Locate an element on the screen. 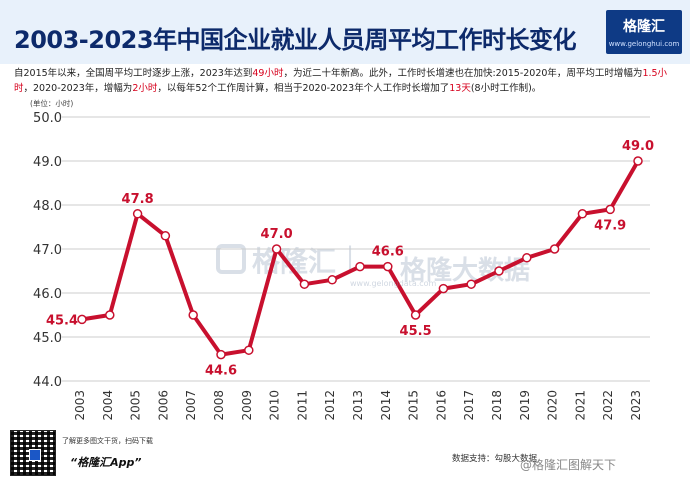 This screenshot has height=478, width=690. y-tick-label: 48.0 is located at coordinates (47, 206).